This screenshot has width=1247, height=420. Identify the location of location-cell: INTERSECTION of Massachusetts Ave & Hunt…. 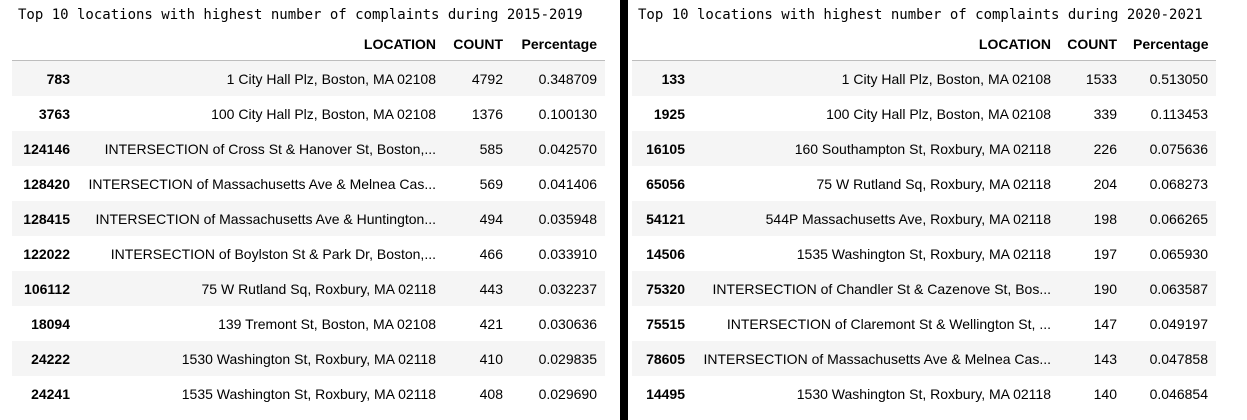
(265, 218).